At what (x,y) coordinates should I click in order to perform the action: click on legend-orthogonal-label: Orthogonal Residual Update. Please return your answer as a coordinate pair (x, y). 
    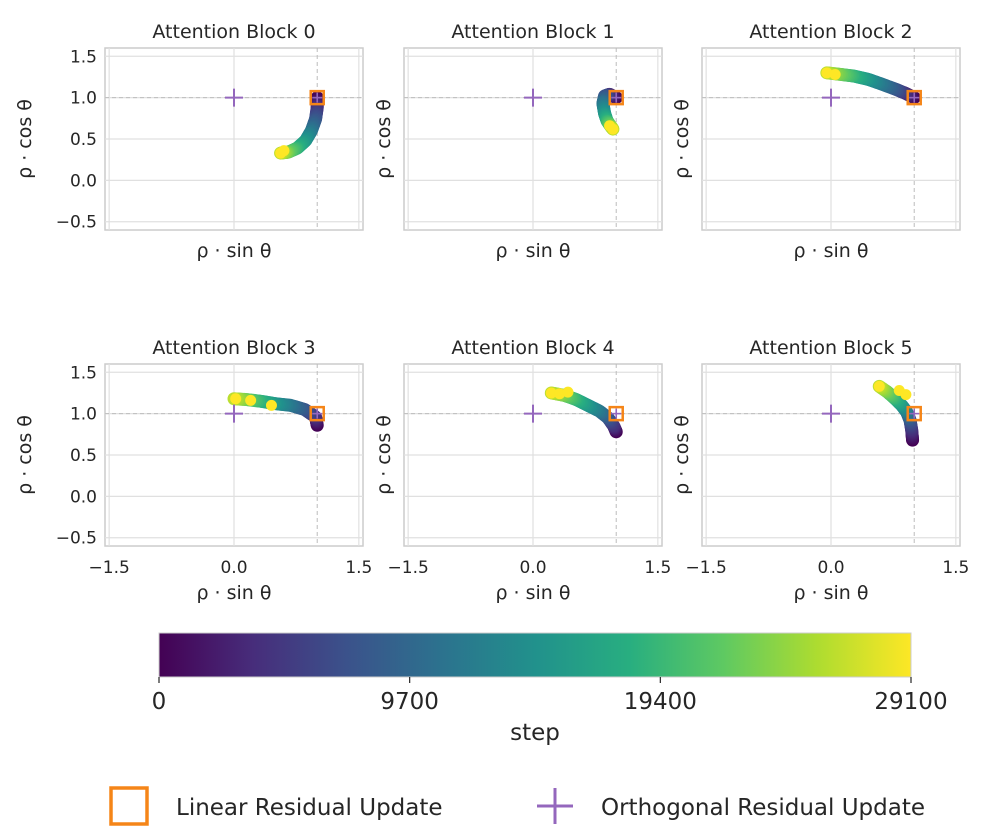
    Looking at the image, I should click on (763, 808).